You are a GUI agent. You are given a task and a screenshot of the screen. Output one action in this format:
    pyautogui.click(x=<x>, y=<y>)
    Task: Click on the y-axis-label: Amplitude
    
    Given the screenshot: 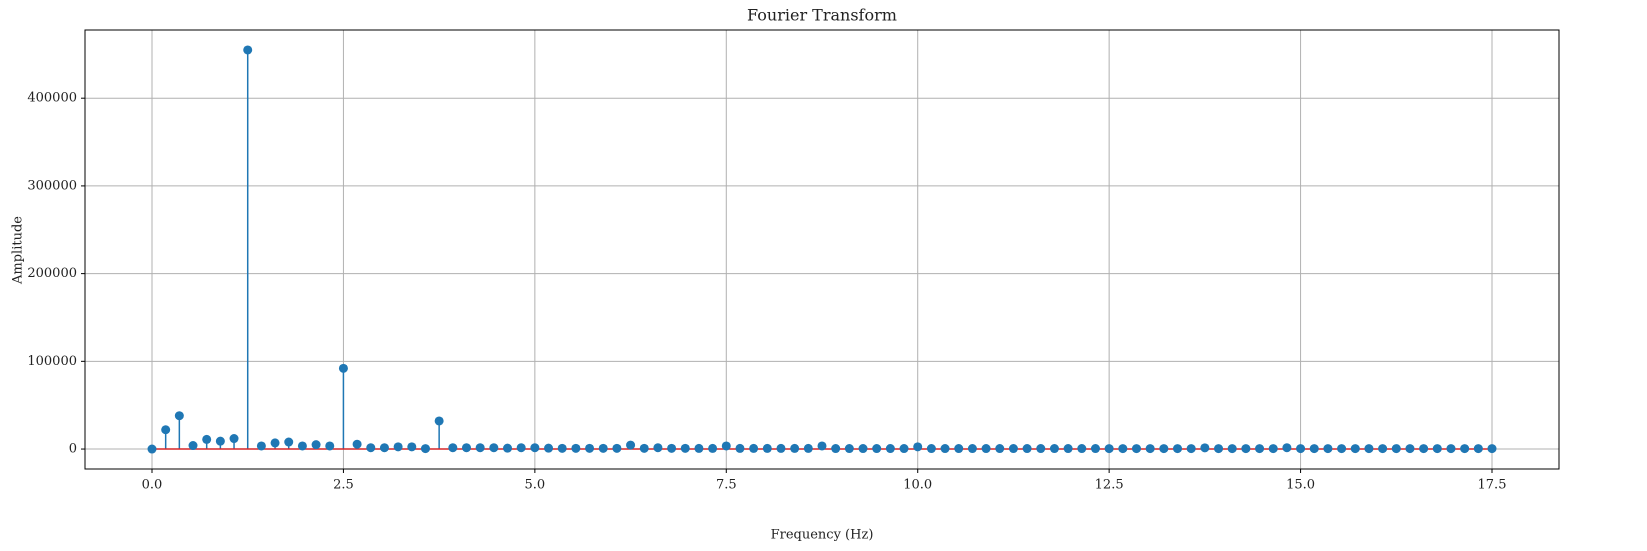 What is the action you would take?
    pyautogui.click(x=18, y=250)
    